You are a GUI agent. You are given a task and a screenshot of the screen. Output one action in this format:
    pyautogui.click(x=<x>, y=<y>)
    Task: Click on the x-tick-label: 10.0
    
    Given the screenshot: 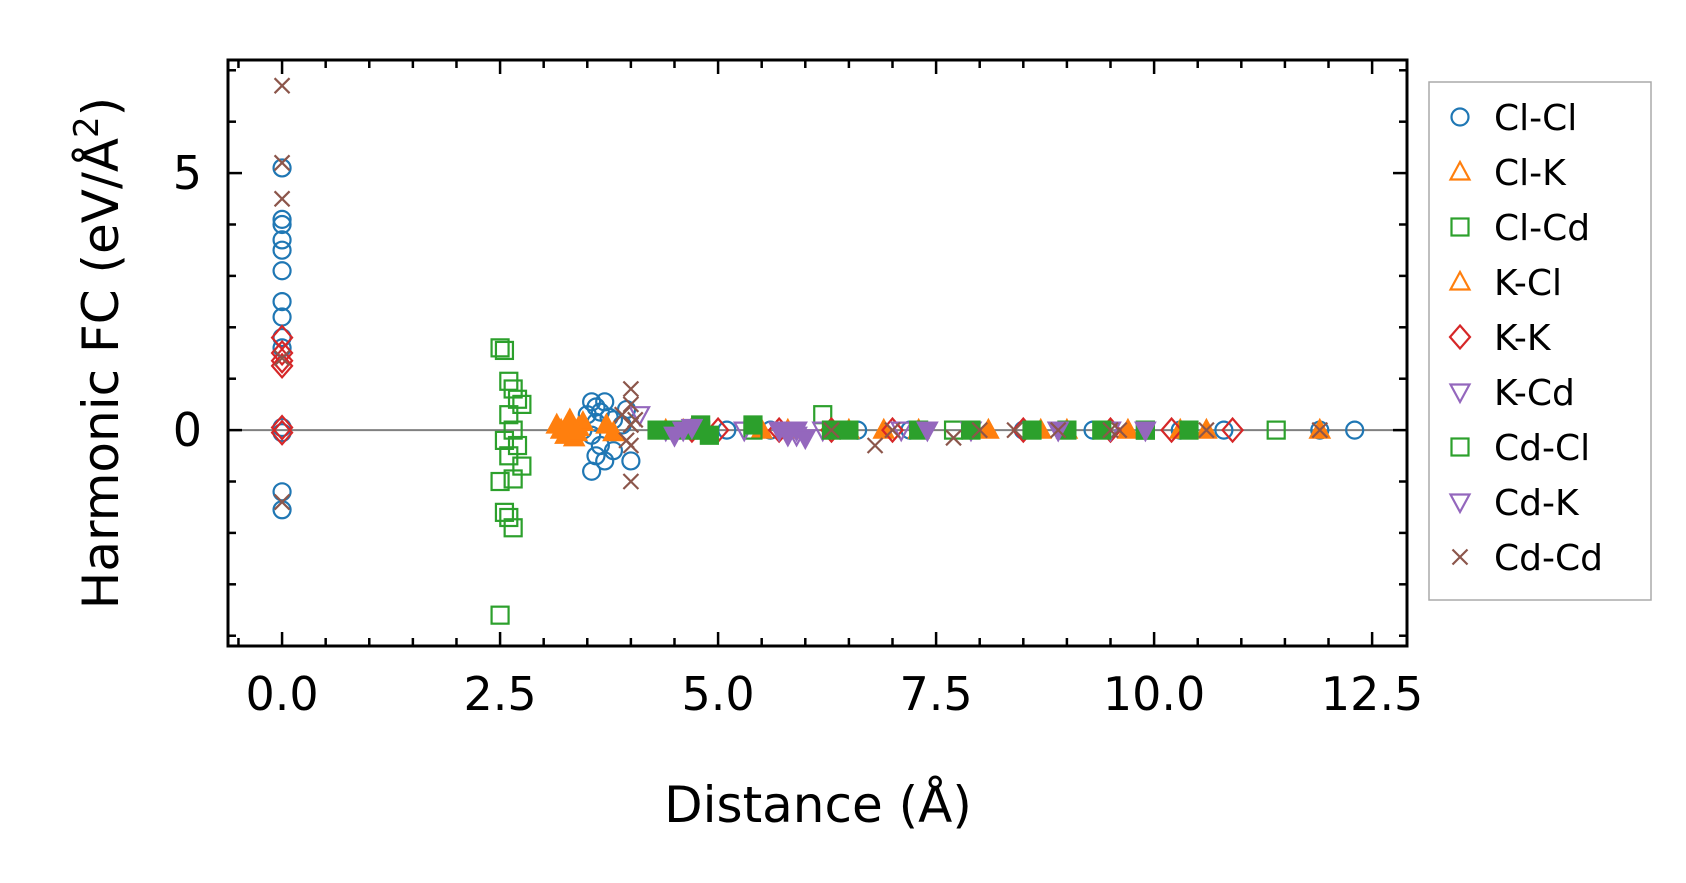 What is the action you would take?
    pyautogui.click(x=1154, y=694)
    